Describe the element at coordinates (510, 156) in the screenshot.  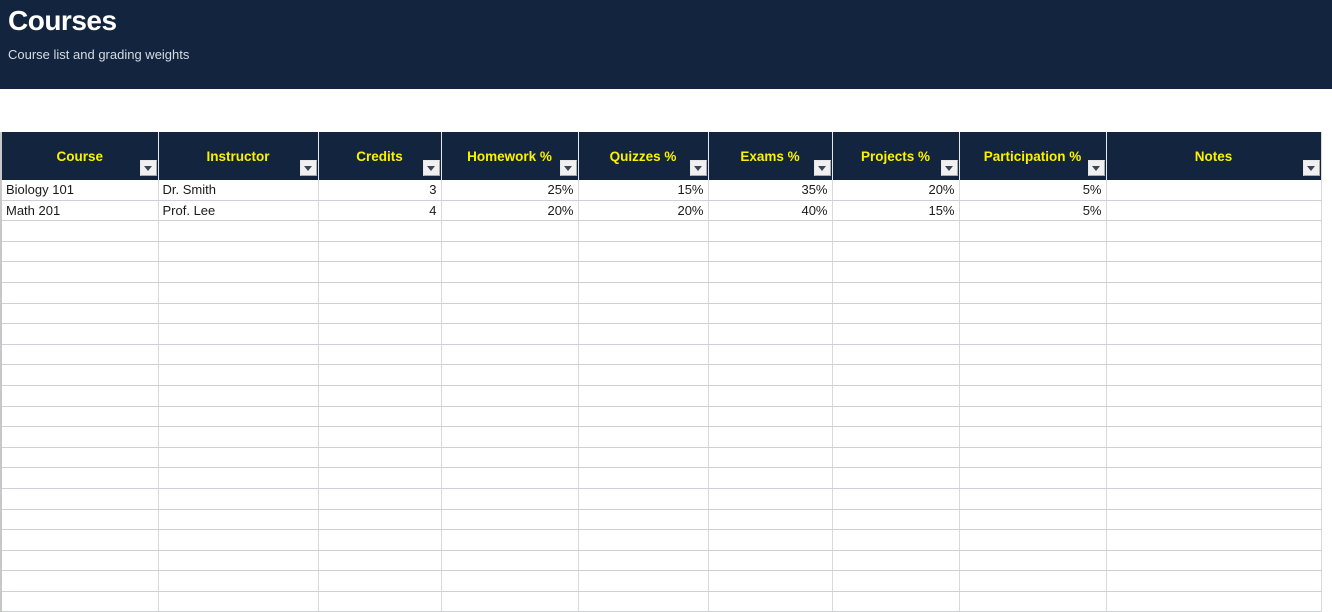
I see `column-header-homework: Homework %` at that location.